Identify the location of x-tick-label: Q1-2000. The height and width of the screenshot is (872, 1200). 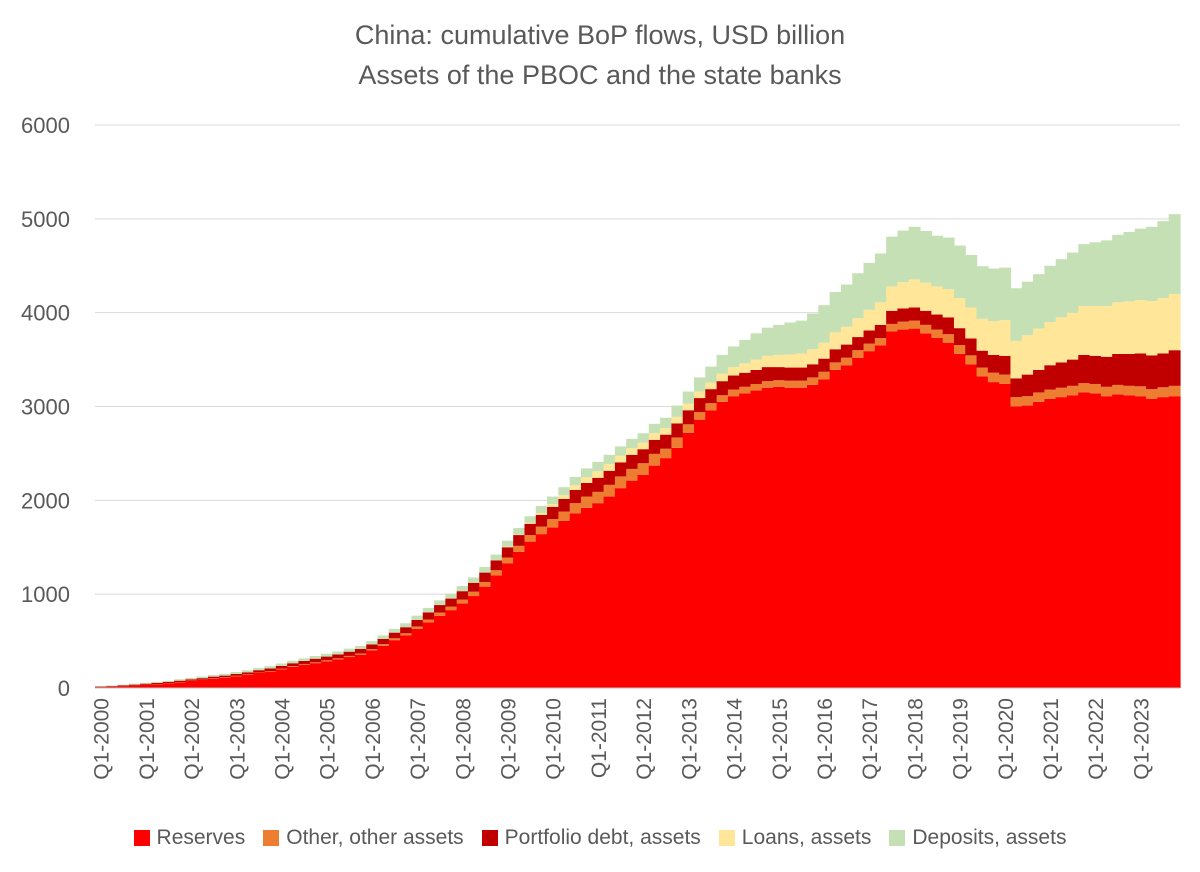
(102, 739).